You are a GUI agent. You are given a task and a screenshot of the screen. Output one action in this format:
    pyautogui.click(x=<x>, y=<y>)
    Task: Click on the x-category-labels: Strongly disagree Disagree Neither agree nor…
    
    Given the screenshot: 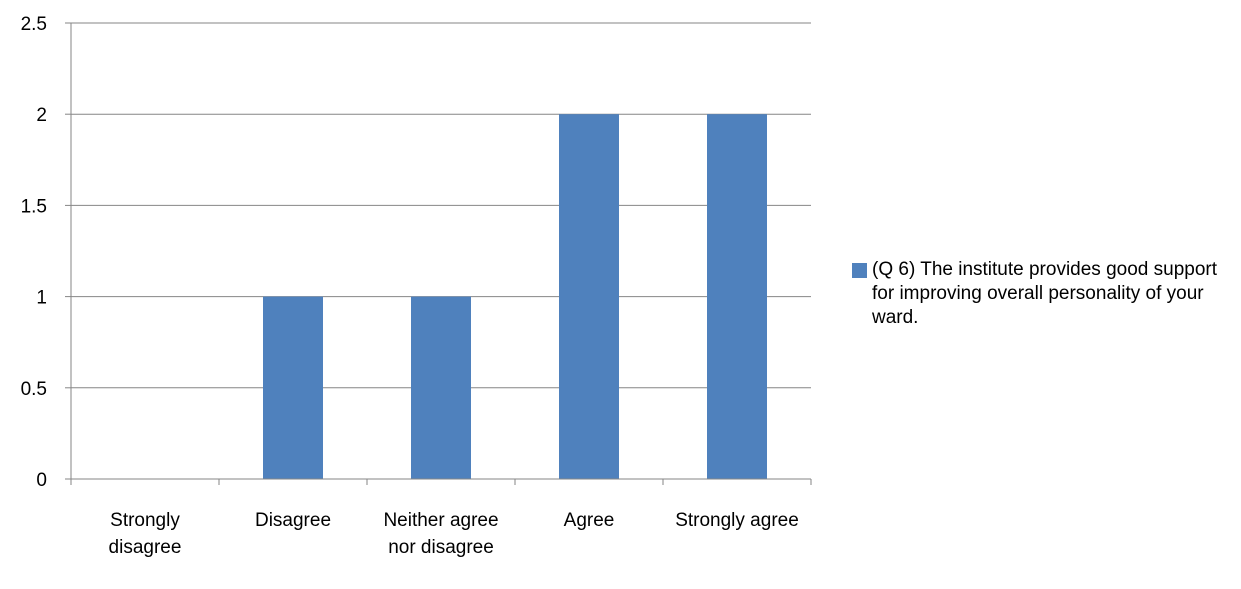 What is the action you would take?
    pyautogui.click(x=454, y=534)
    